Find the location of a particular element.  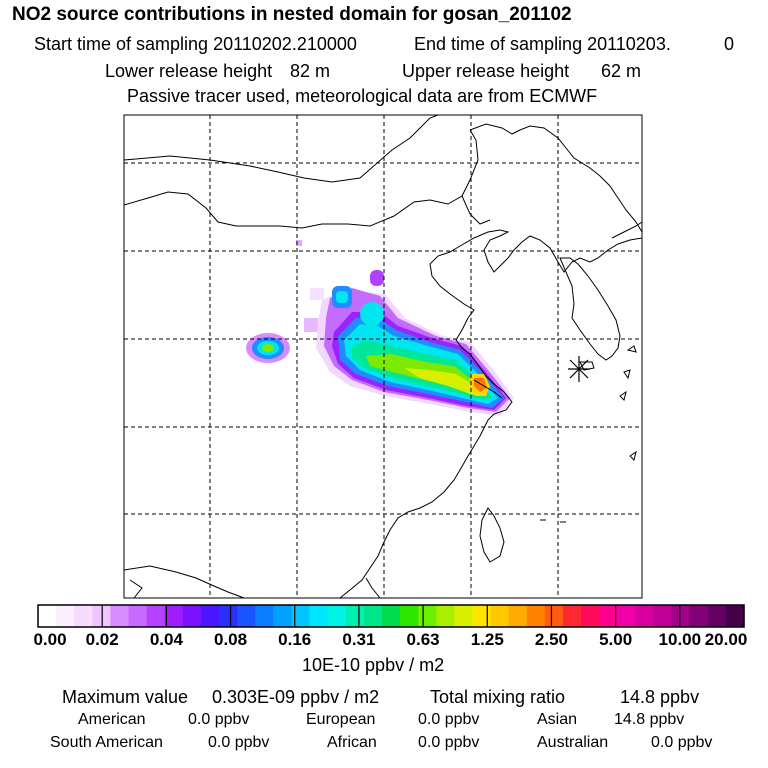

south-coast is located at coordinates (373, 588).